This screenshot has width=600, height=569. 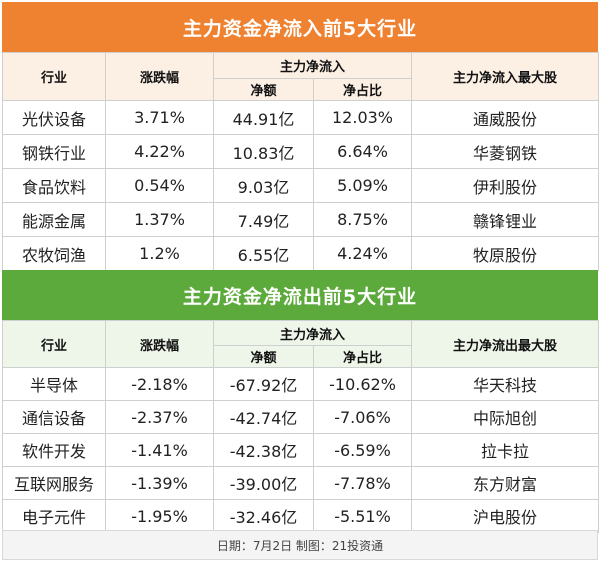 What do you see at coordinates (505, 516) in the screenshot?
I see `stock-cell: 沪电股份` at bounding box center [505, 516].